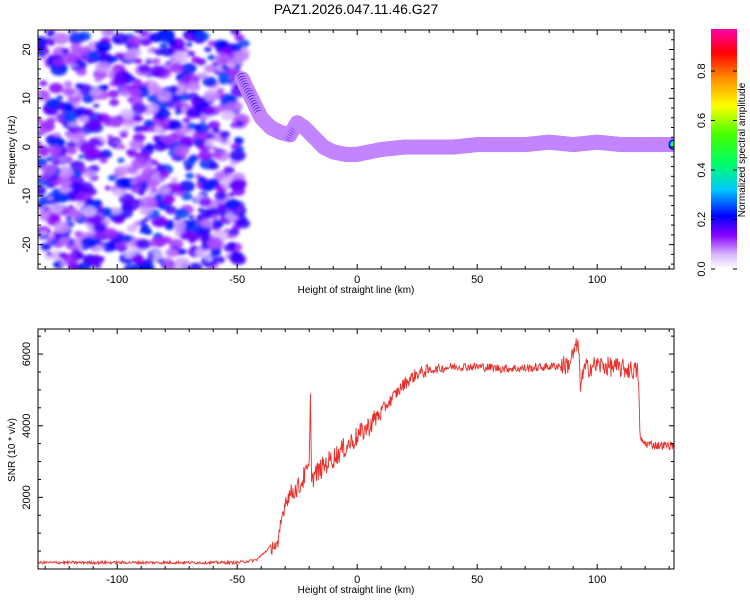  I want to click on x-tick-label: 0, so click(357, 580).